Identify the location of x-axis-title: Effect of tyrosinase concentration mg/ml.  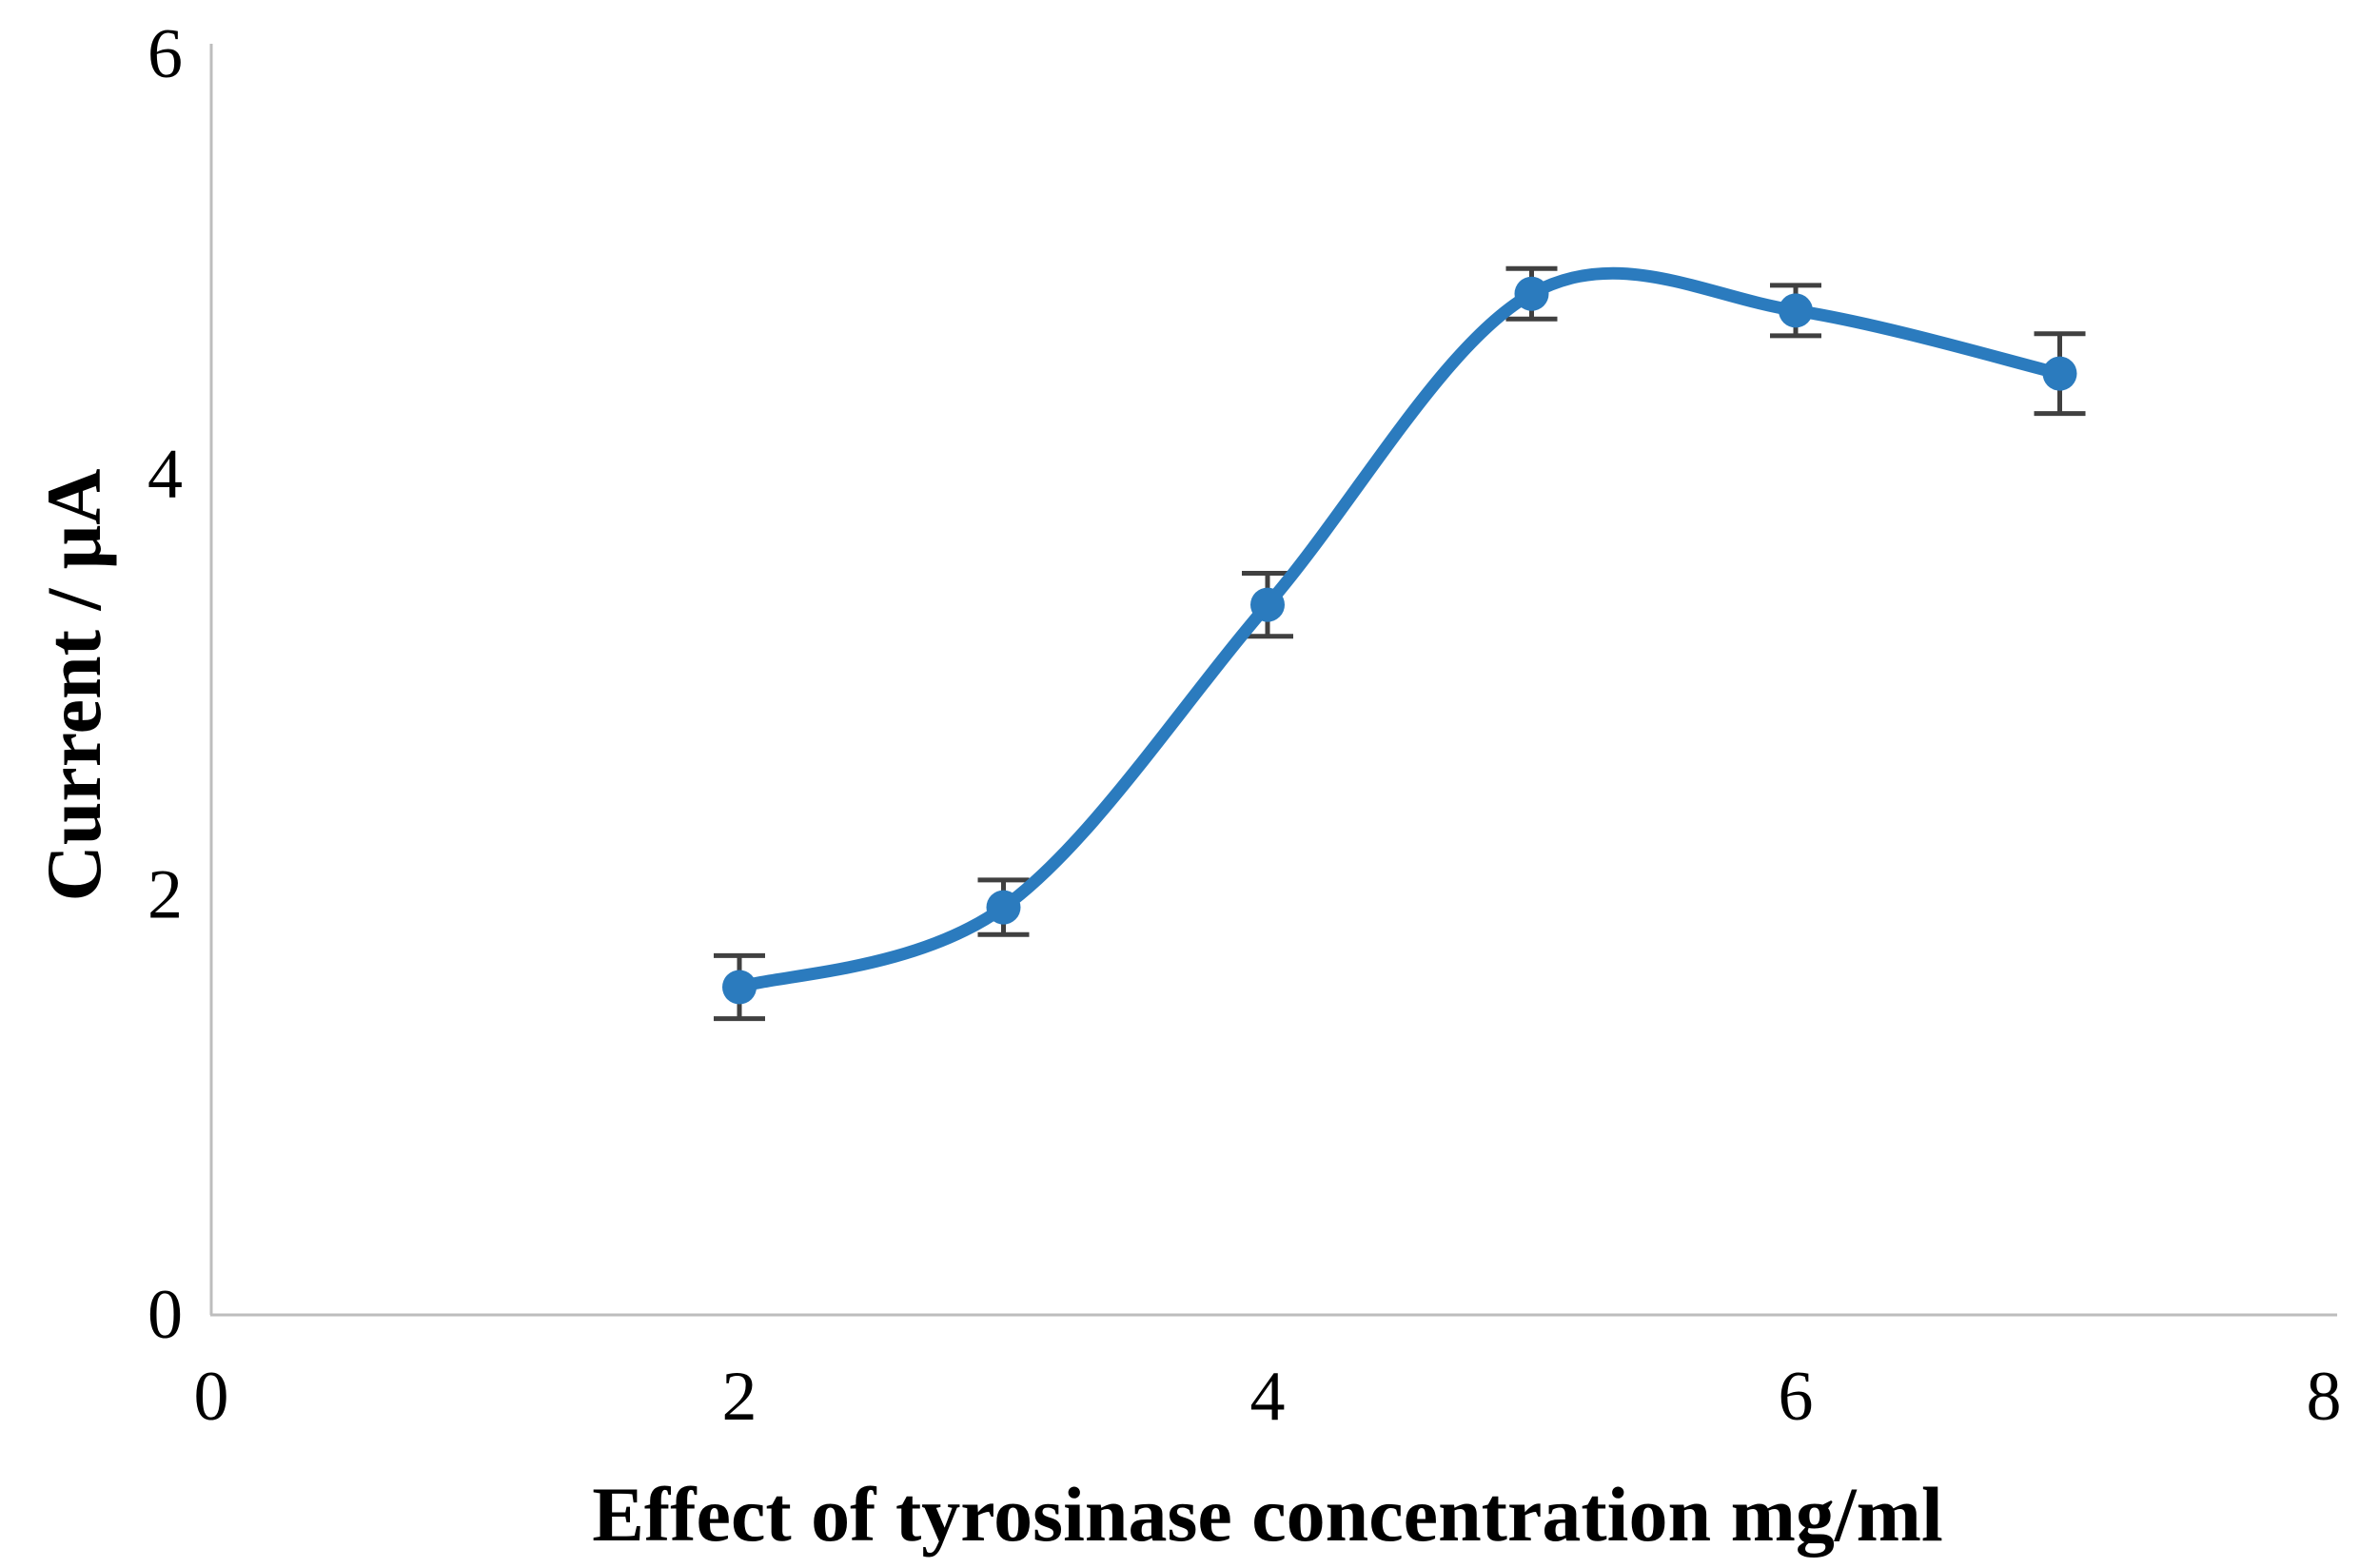
(1268, 1514).